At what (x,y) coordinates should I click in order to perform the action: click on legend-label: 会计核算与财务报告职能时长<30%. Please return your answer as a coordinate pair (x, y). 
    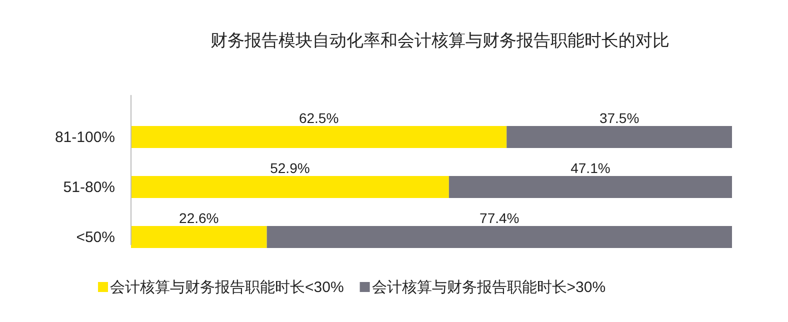
    Looking at the image, I should click on (227, 287).